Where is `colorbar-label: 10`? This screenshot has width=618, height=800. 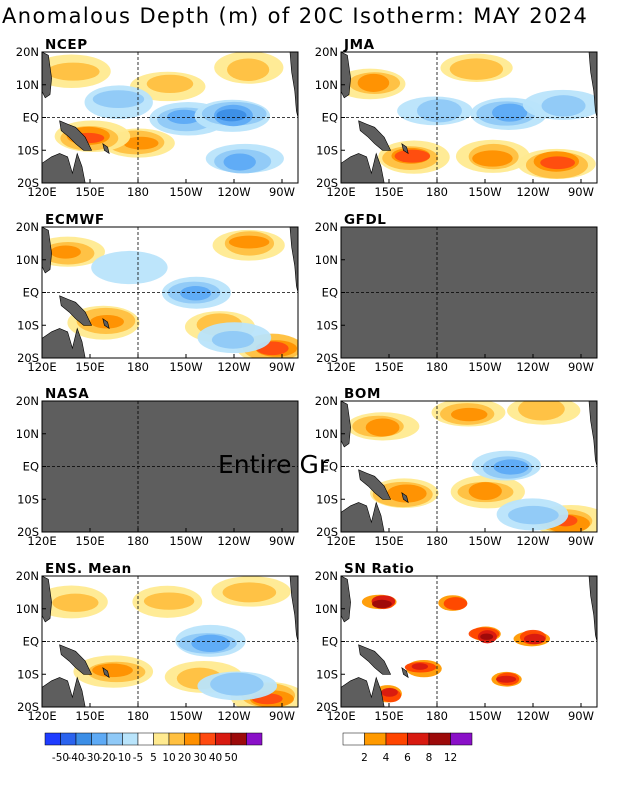
colorbar-label: 10 is located at coordinates (168, 758).